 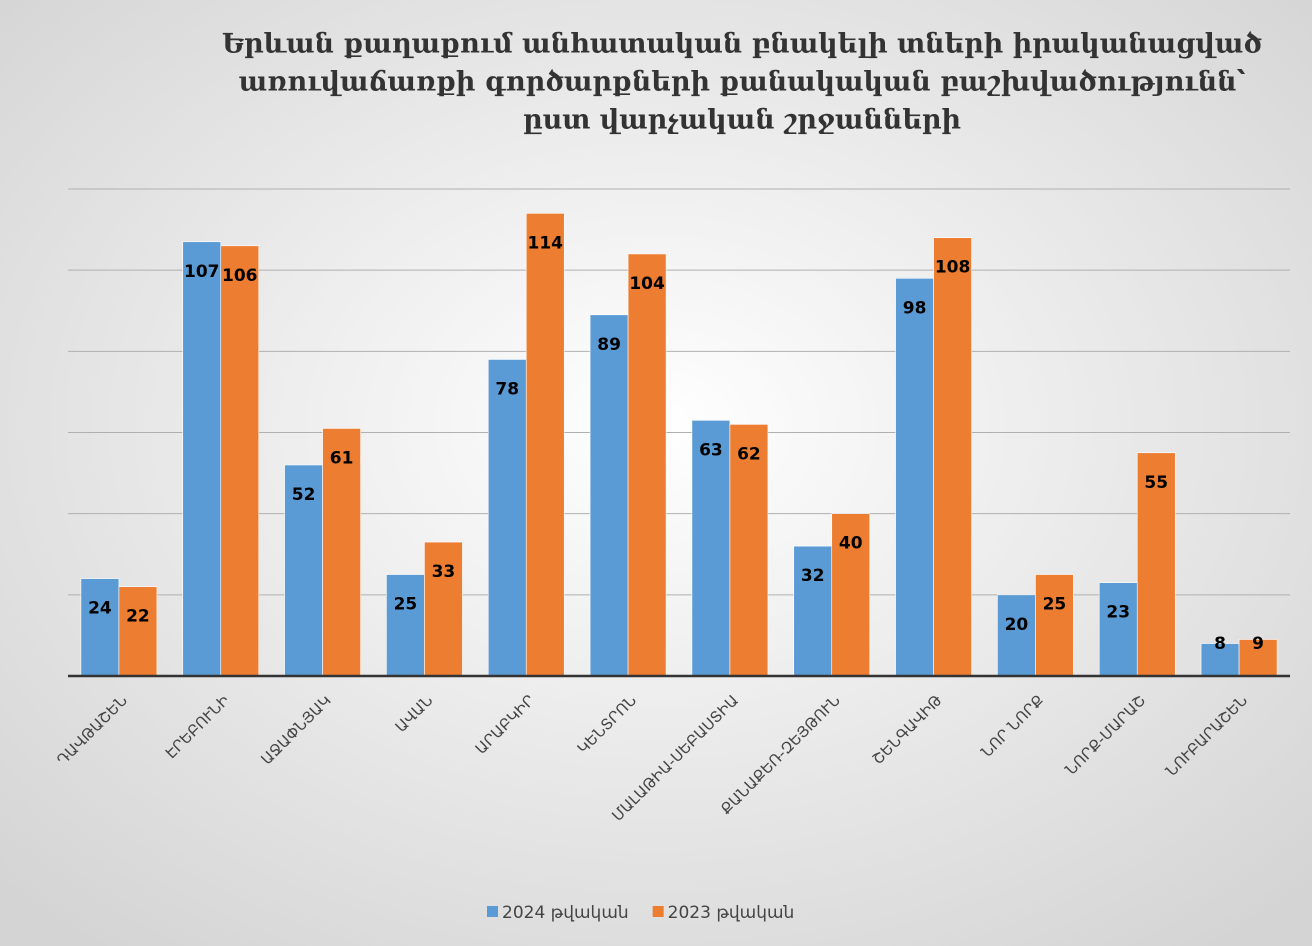 What do you see at coordinates (742, 120) in the screenshot?
I see `chart-title: ըստ վարչական շրջանների` at bounding box center [742, 120].